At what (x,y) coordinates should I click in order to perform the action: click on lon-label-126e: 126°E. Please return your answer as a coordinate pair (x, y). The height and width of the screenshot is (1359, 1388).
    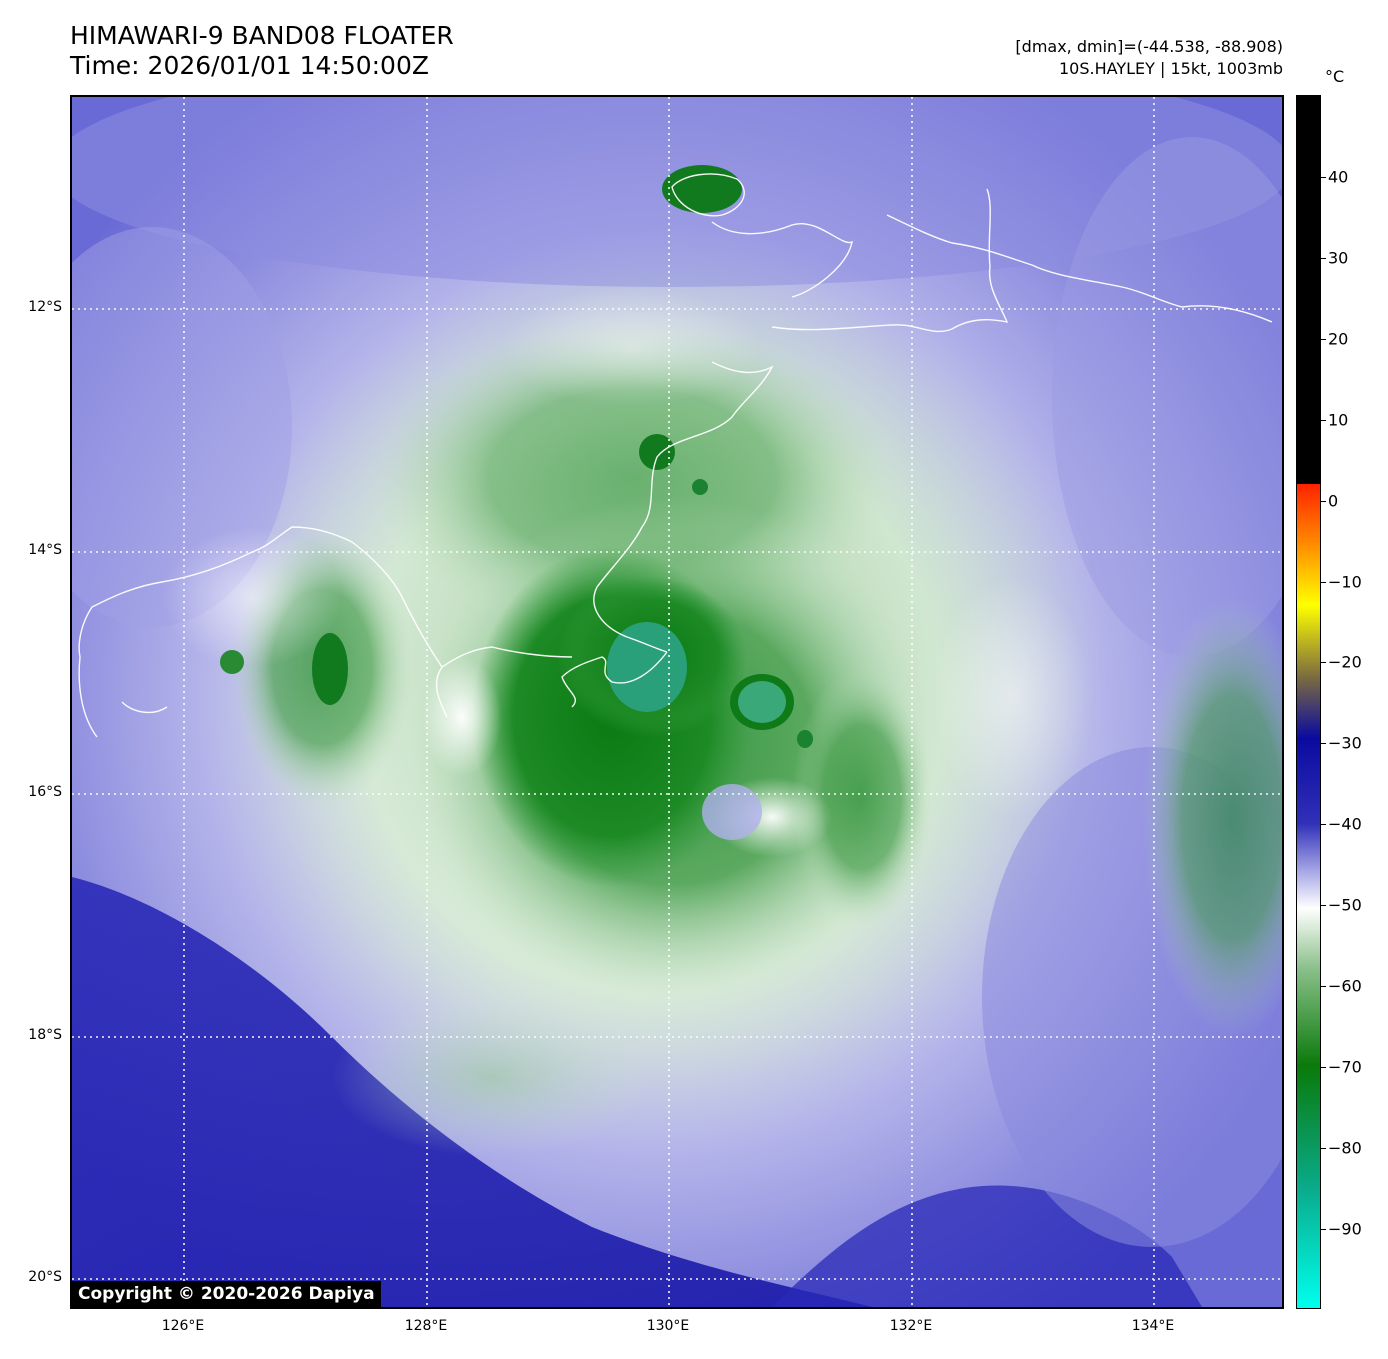
    Looking at the image, I should click on (183, 1326).